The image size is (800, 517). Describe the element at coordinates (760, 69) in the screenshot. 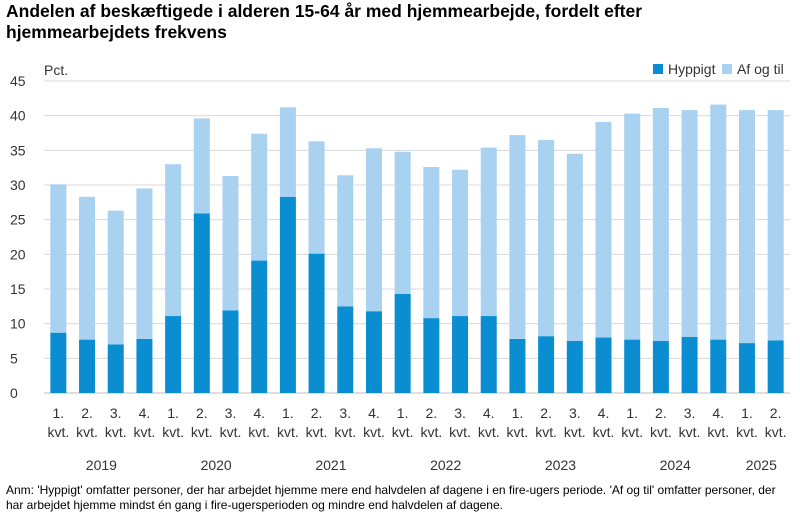

I see `legend-label-af-og-til: Af og til` at that location.